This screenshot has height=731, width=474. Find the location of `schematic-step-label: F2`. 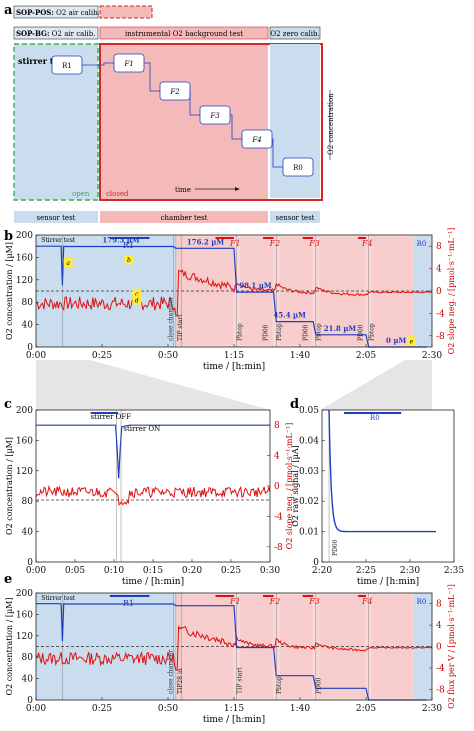

schematic-step-label: F2 is located at coordinates (174, 92).